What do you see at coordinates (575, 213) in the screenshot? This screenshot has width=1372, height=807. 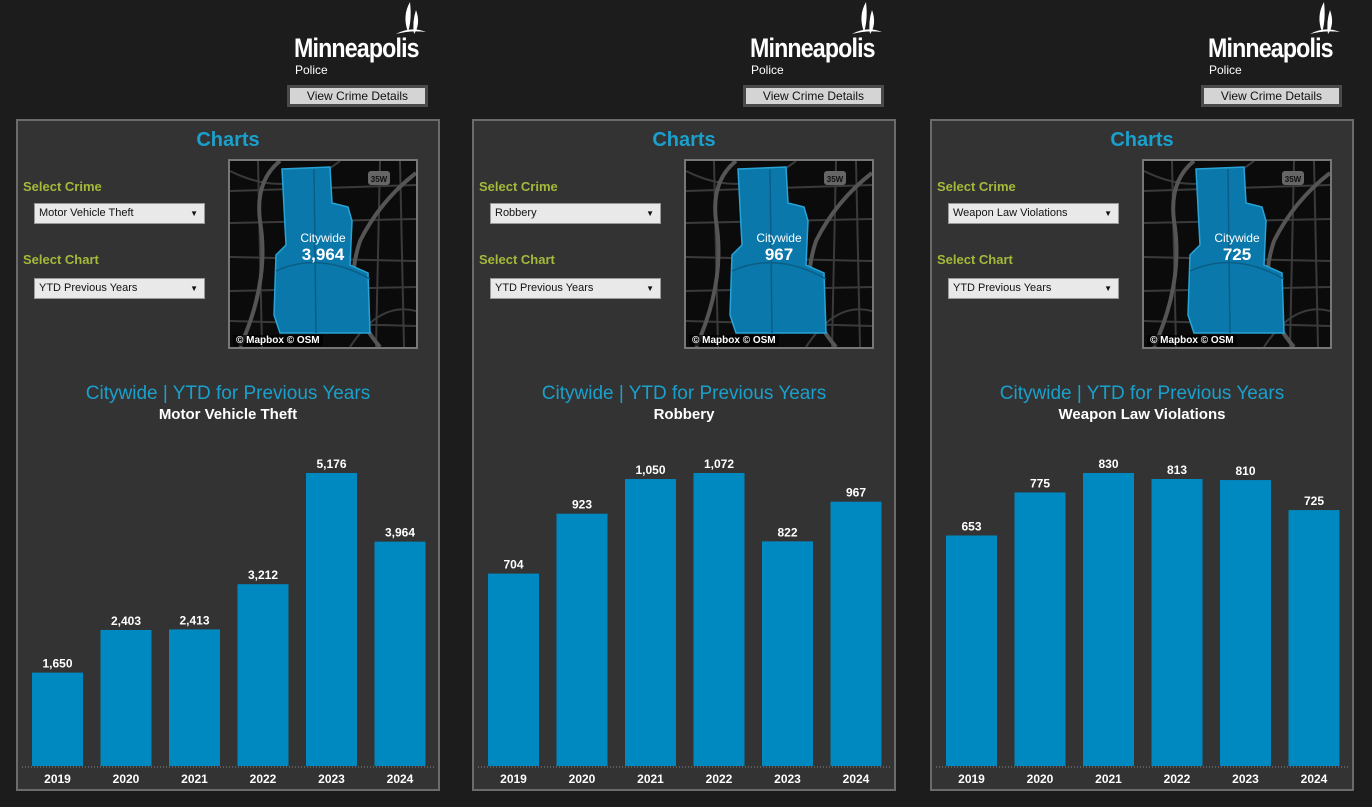 I see `crime-select: Robbery ▼` at bounding box center [575, 213].